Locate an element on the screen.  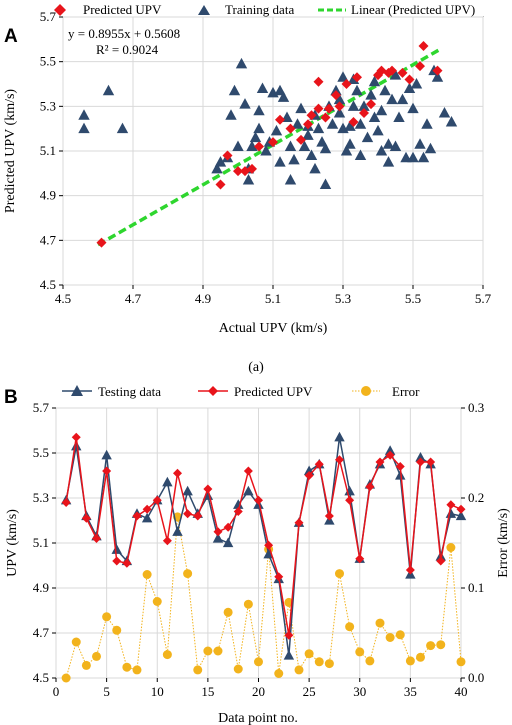
panel-a-y-tick-label: 5.7 is located at coordinates (48, 16).